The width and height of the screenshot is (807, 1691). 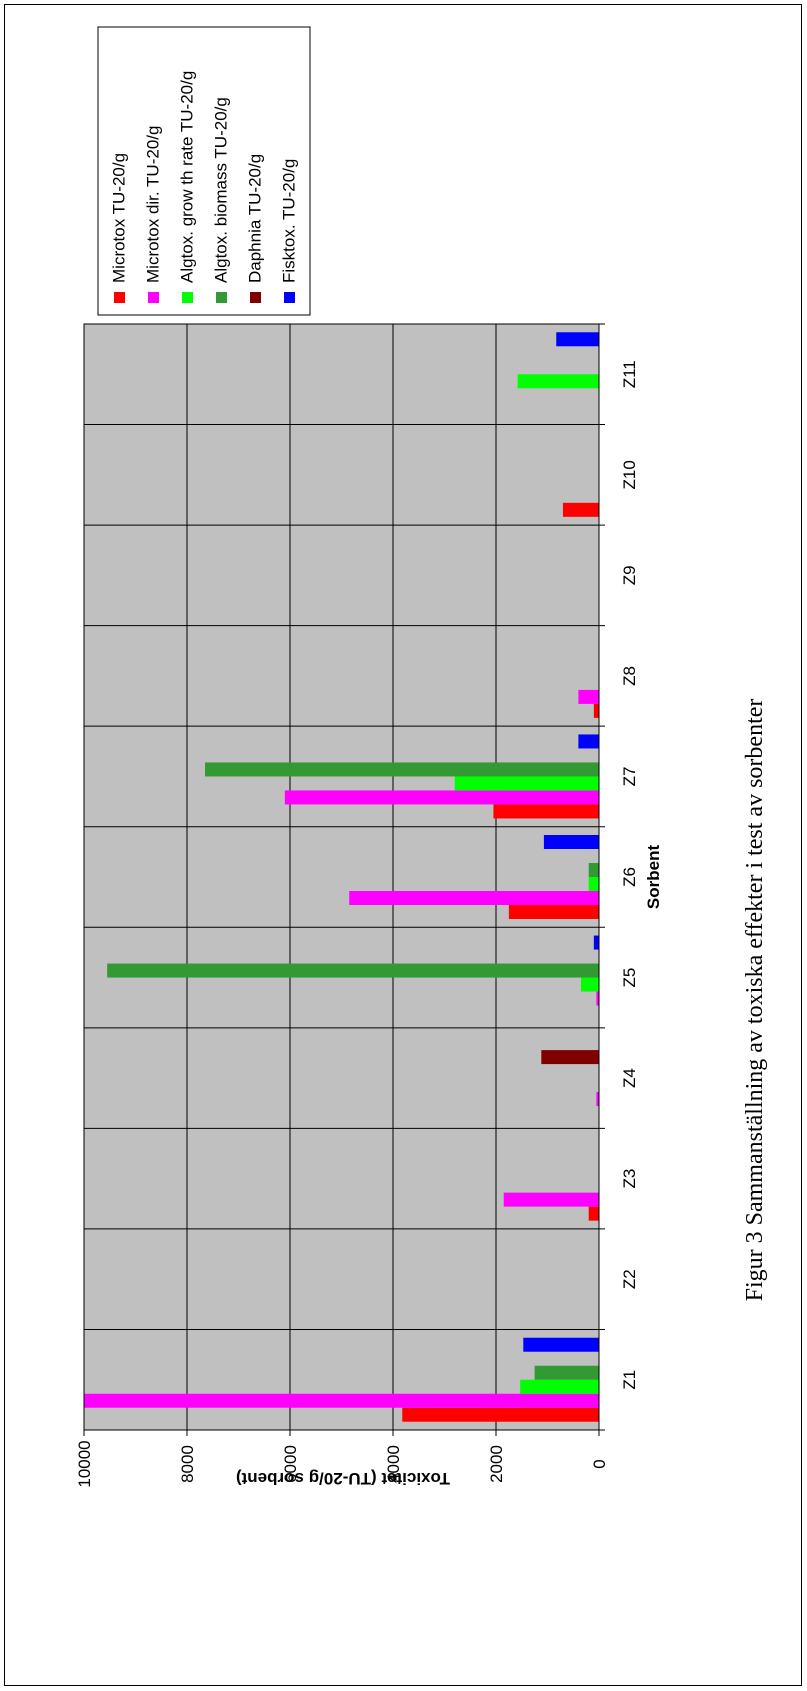 What do you see at coordinates (629, 374) in the screenshot?
I see `x-tick-label: Z11` at bounding box center [629, 374].